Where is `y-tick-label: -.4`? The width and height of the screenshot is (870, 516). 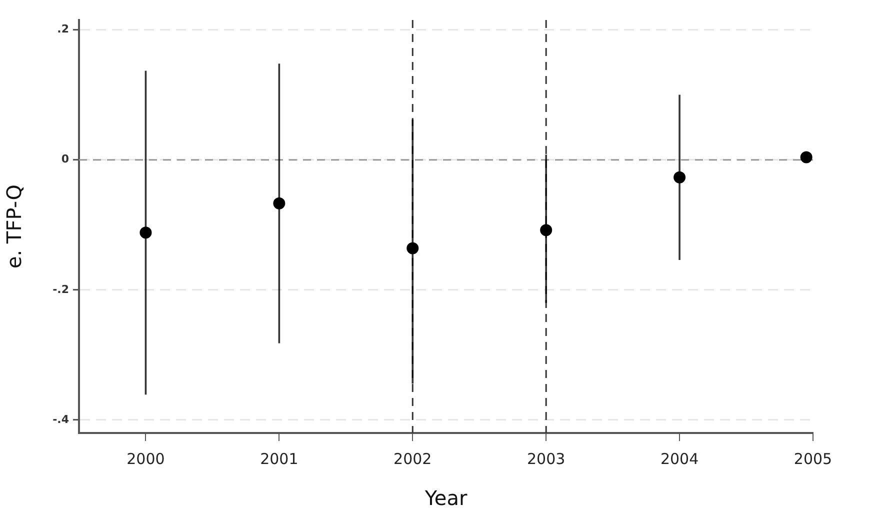
y-tick-label: -.4 is located at coordinates (61, 419).